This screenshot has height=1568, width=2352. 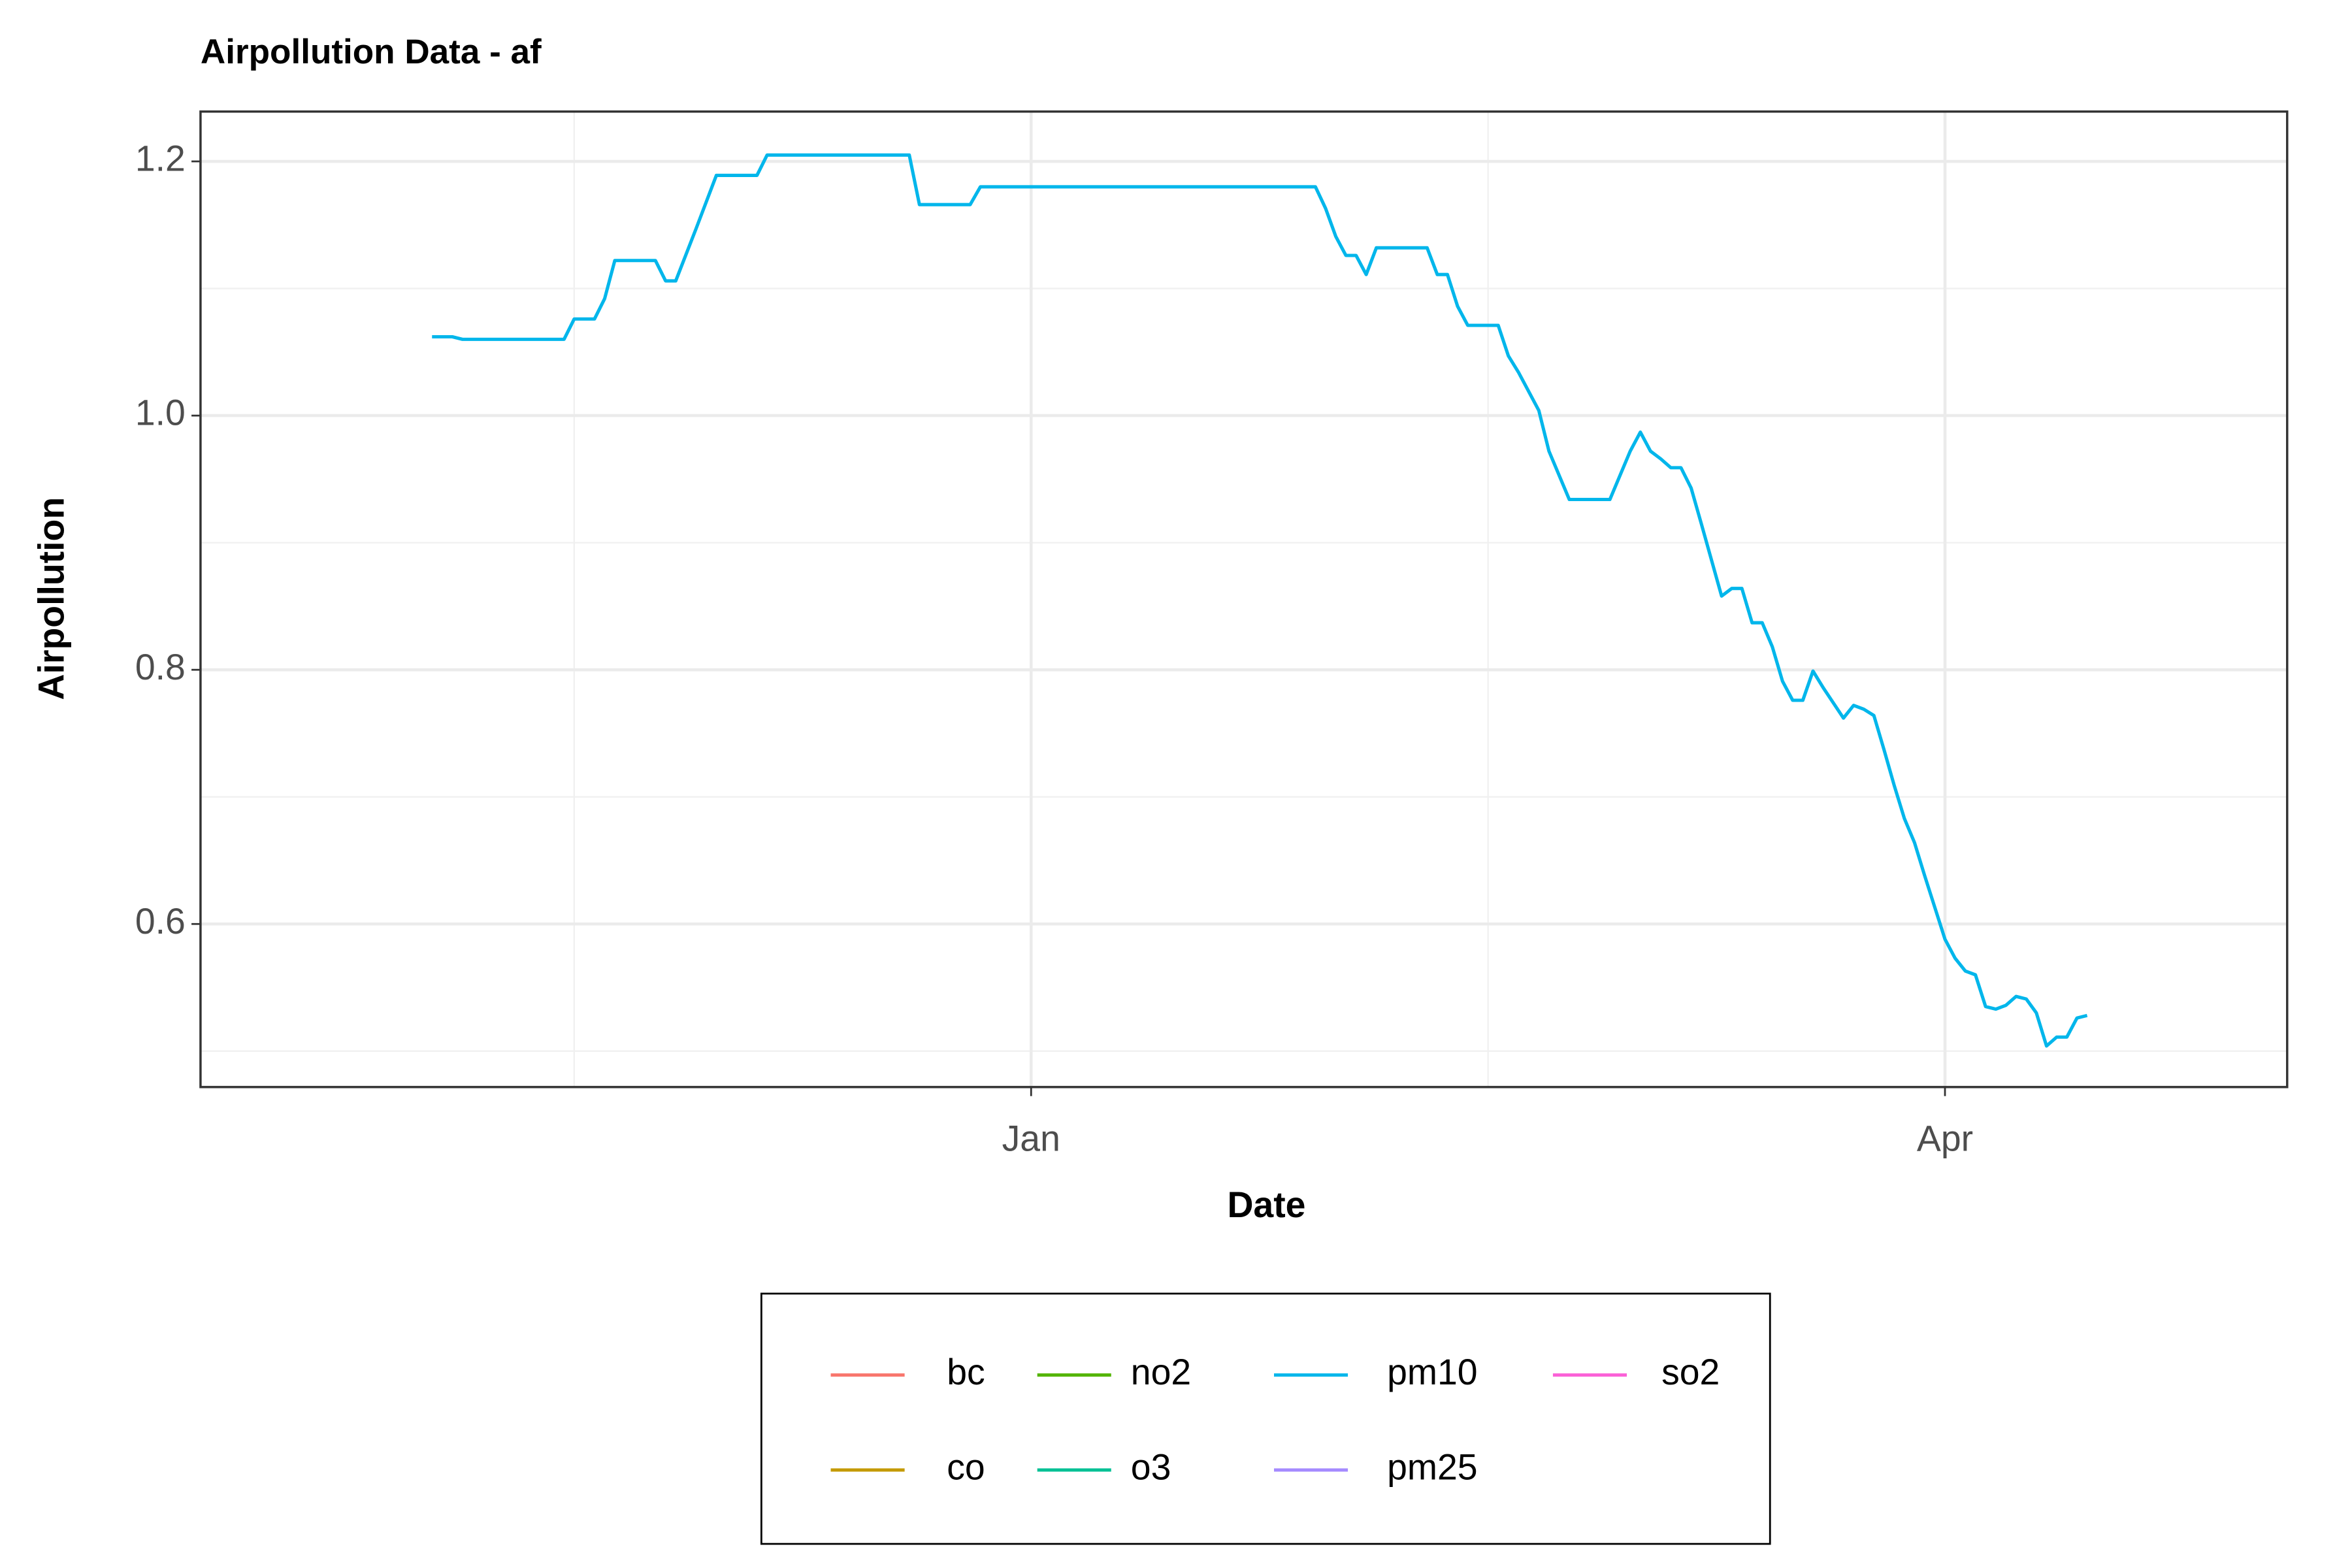 I want to click on x-tick-label: Jan, so click(x=1031, y=1139).